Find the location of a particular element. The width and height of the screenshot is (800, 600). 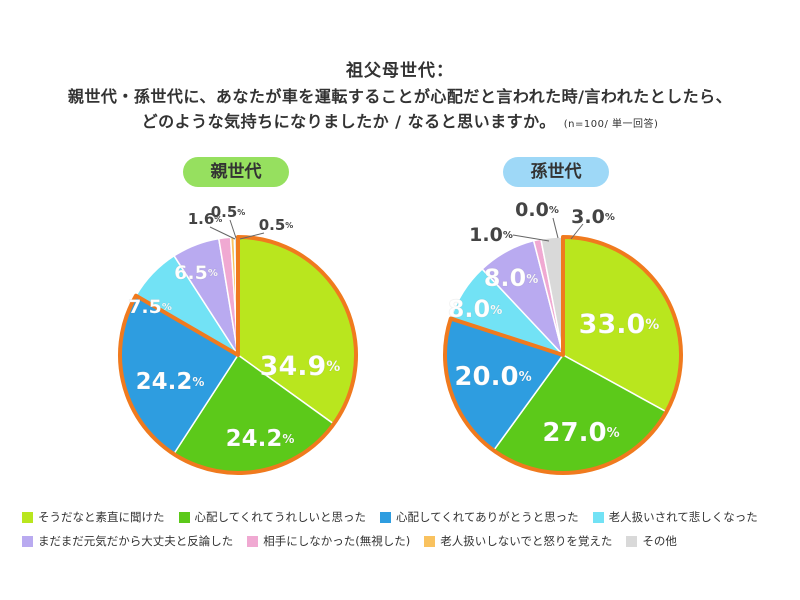

legend-item: 老人扱いしないでと怒りを覚えた is located at coordinates (518, 541).